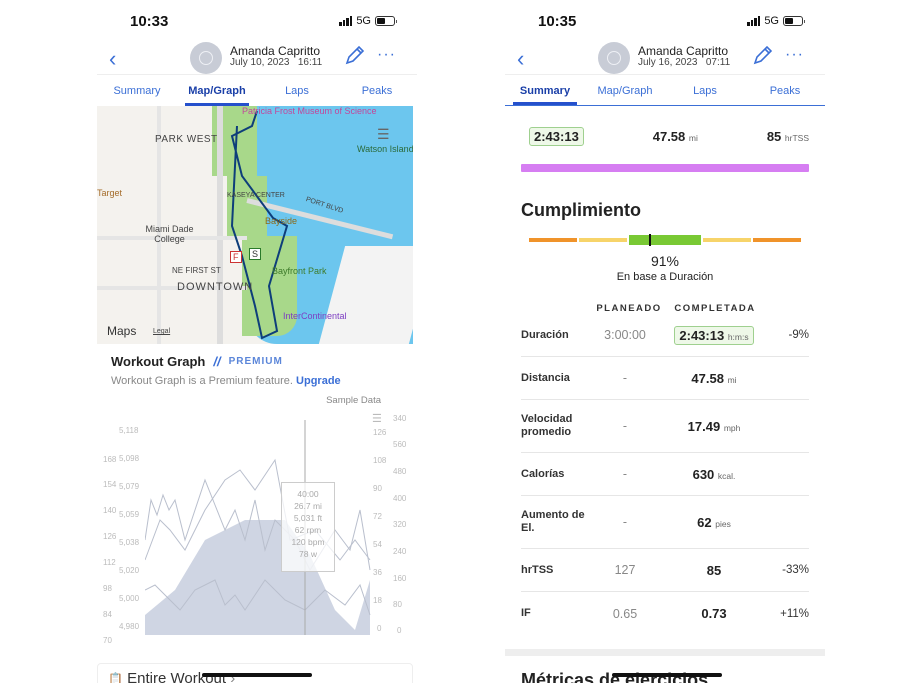  Describe the element at coordinates (774, 136) in the screenshot. I see `tss-value: 85` at that location.